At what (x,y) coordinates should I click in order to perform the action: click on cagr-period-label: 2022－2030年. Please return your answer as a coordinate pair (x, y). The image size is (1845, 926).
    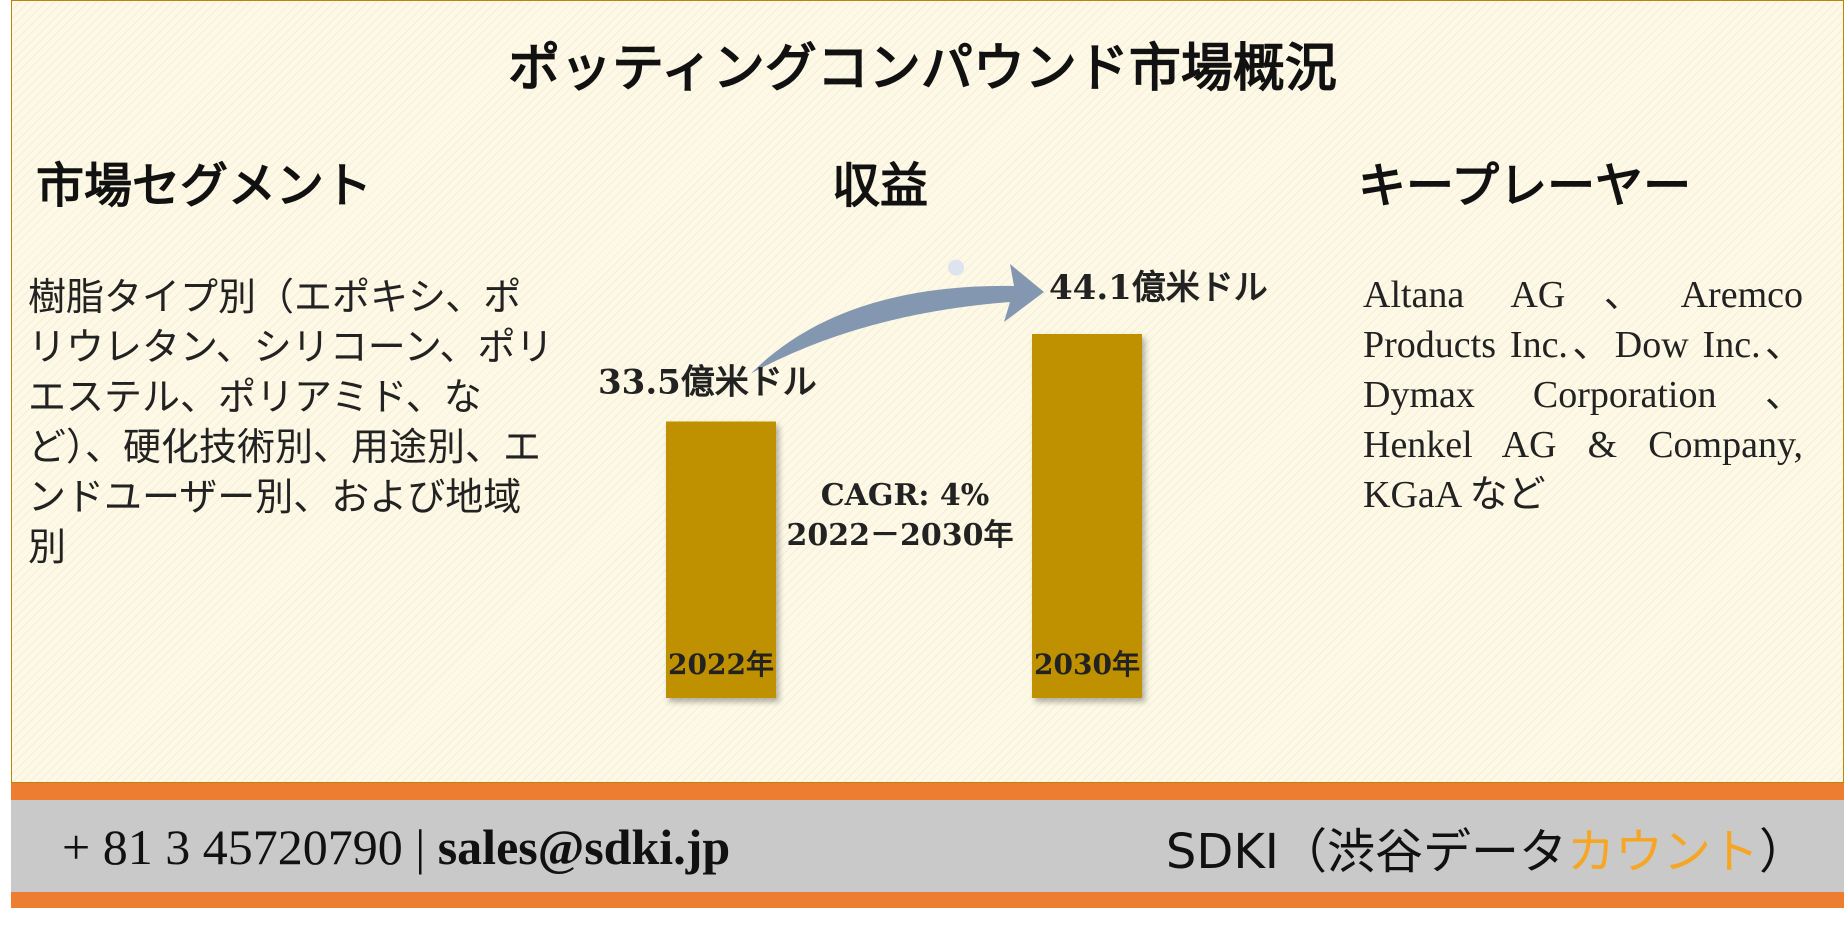
    Looking at the image, I should click on (900, 535).